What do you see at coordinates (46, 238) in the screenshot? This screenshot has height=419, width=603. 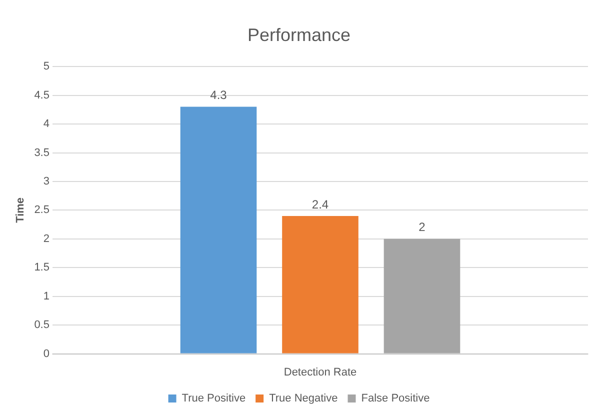 I see `y-tick-label: 2` at bounding box center [46, 238].